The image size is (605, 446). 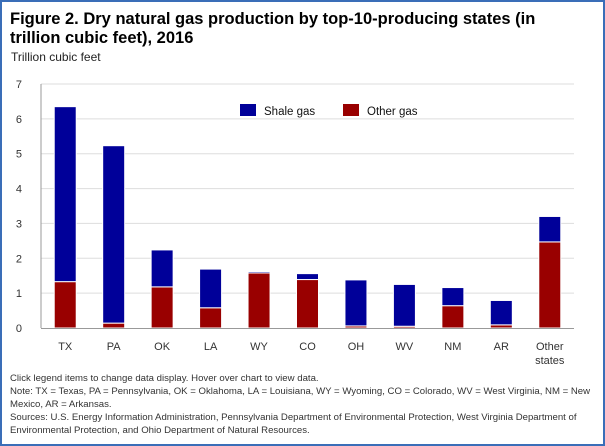 What do you see at coordinates (114, 234) in the screenshot?
I see `bar-shale-gas-pa` at bounding box center [114, 234].